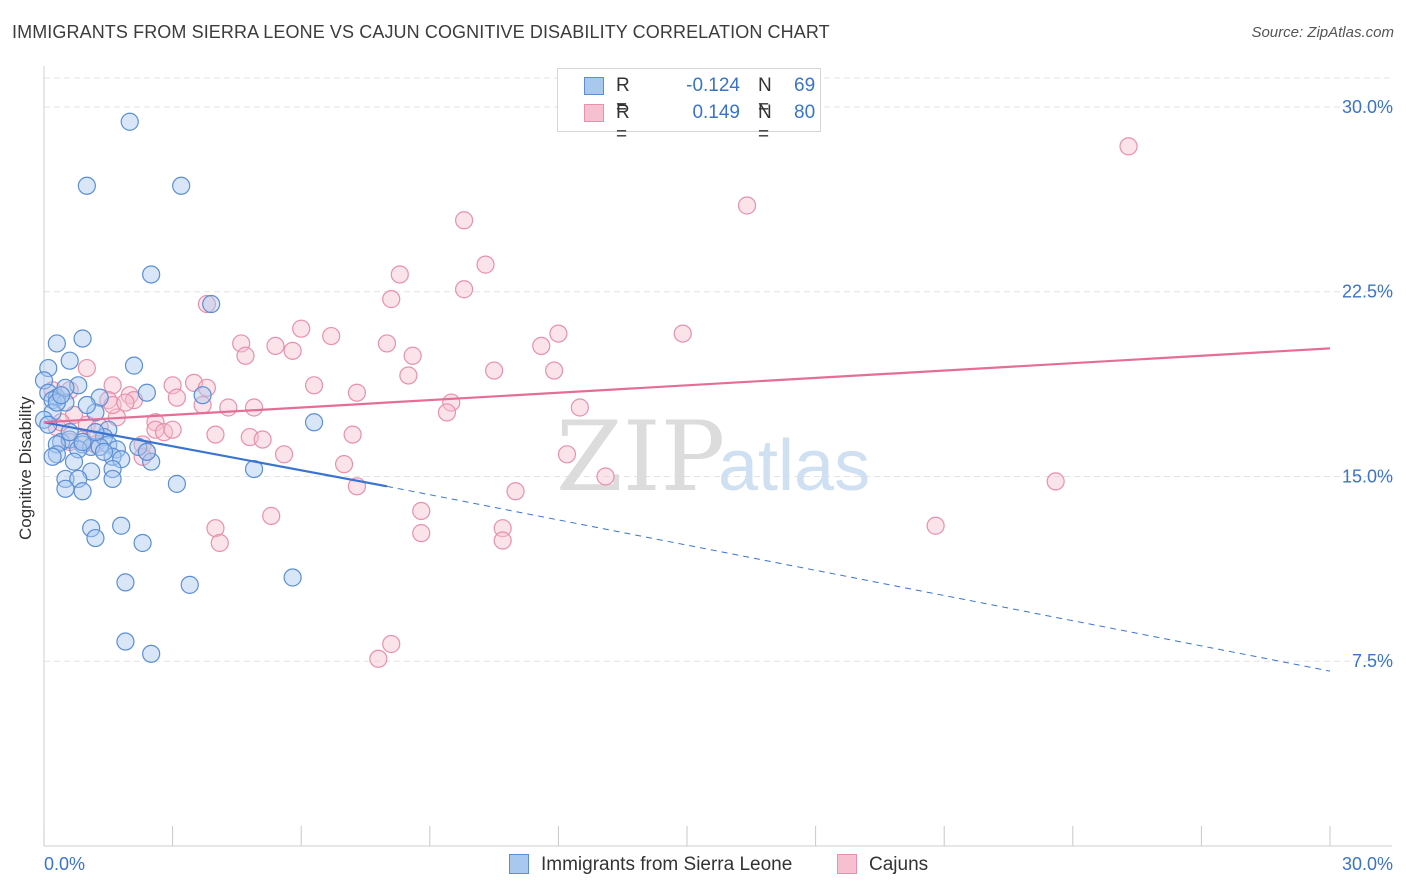 This screenshot has width=1406, height=892. Describe the element at coordinates (805, 112) in the screenshot. I see `n-value: 80` at that location.